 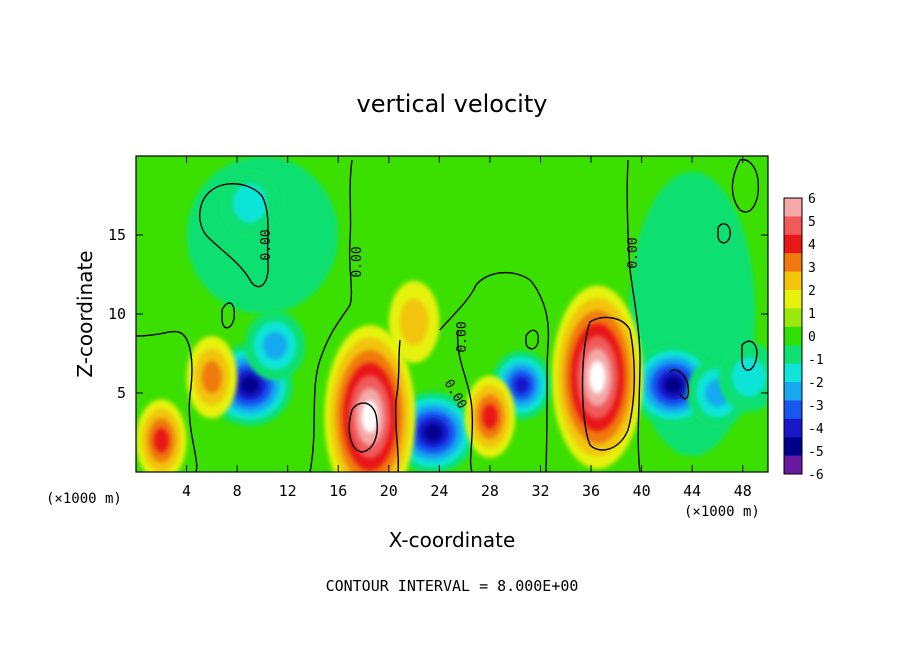 I want to click on colorbar-label: -5, so click(x=816, y=452).